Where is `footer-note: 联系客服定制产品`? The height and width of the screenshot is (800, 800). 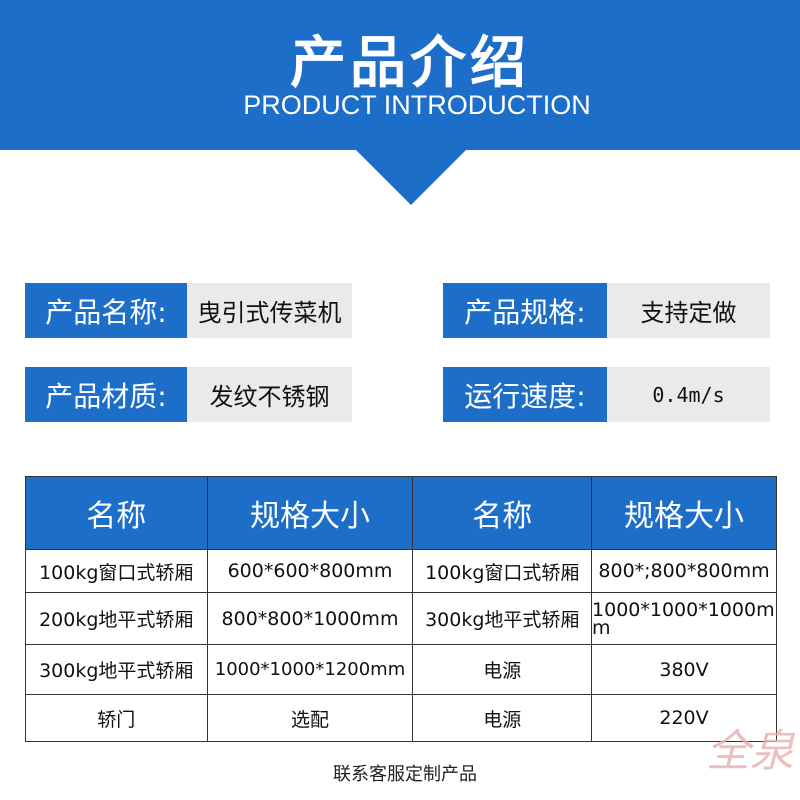
footer-note: 联系客服定制产品 is located at coordinates (405, 774).